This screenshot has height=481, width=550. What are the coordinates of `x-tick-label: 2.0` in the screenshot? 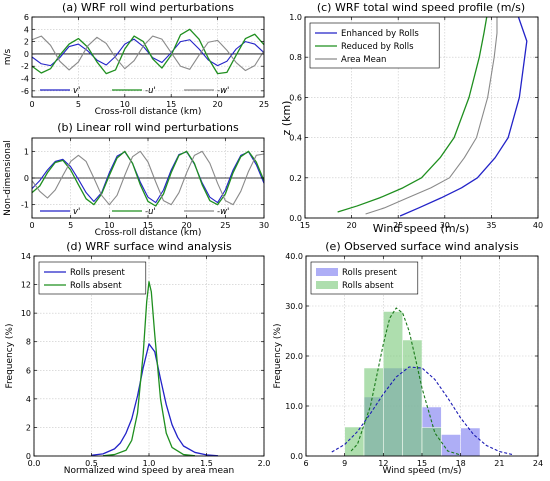 It's located at (264, 463).